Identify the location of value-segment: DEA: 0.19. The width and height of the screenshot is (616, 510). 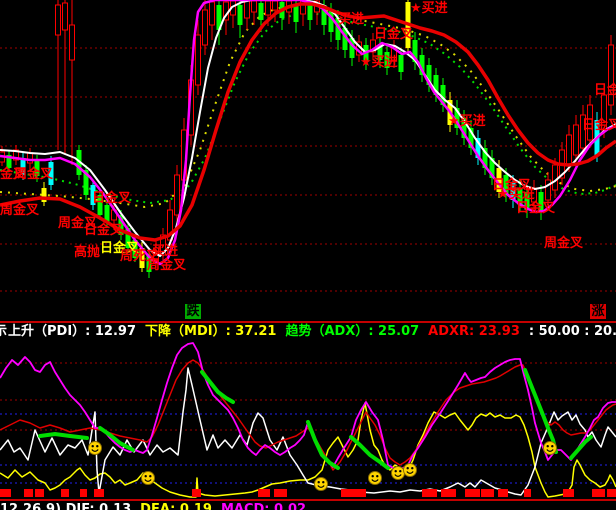
(176, 506).